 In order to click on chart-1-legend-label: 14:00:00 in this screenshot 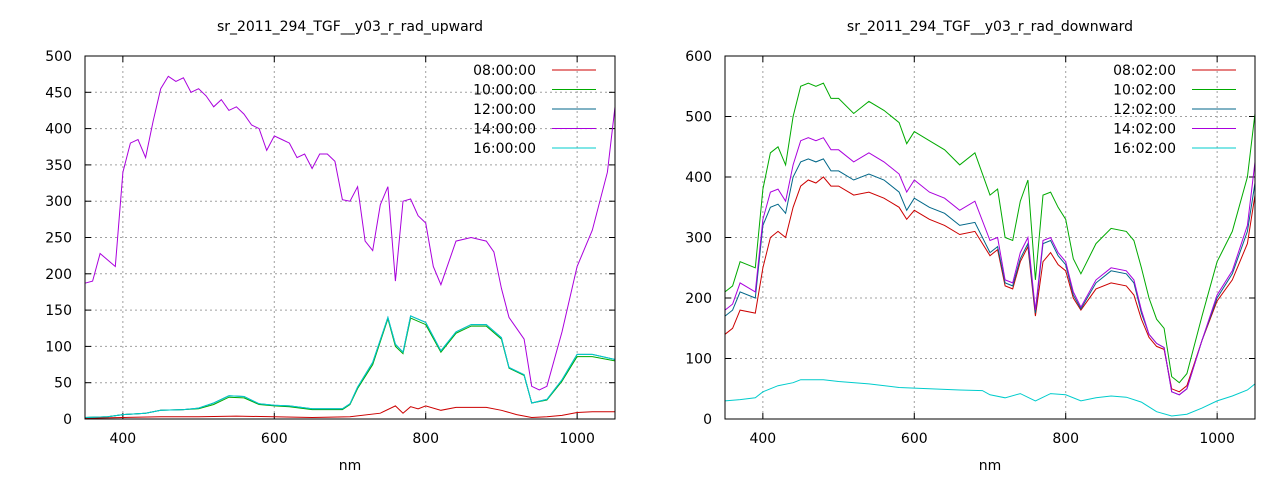, I will do `click(504, 130)`.